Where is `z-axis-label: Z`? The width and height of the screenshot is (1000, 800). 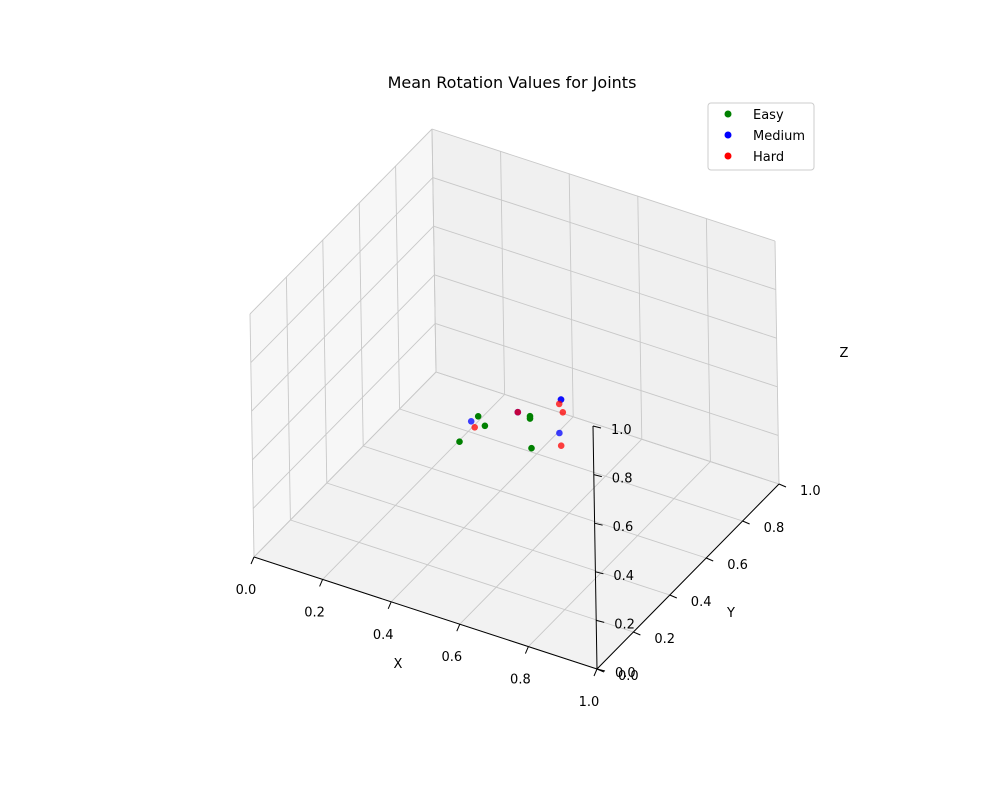
z-axis-label: Z is located at coordinates (844, 353).